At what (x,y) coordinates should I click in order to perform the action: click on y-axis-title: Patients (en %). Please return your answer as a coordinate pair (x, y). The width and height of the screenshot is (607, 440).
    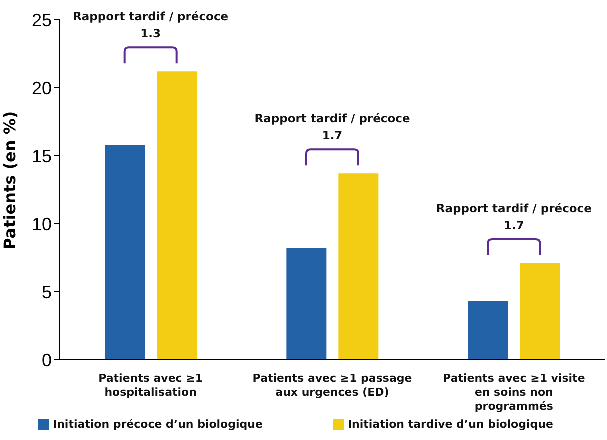
    Looking at the image, I should click on (10, 180).